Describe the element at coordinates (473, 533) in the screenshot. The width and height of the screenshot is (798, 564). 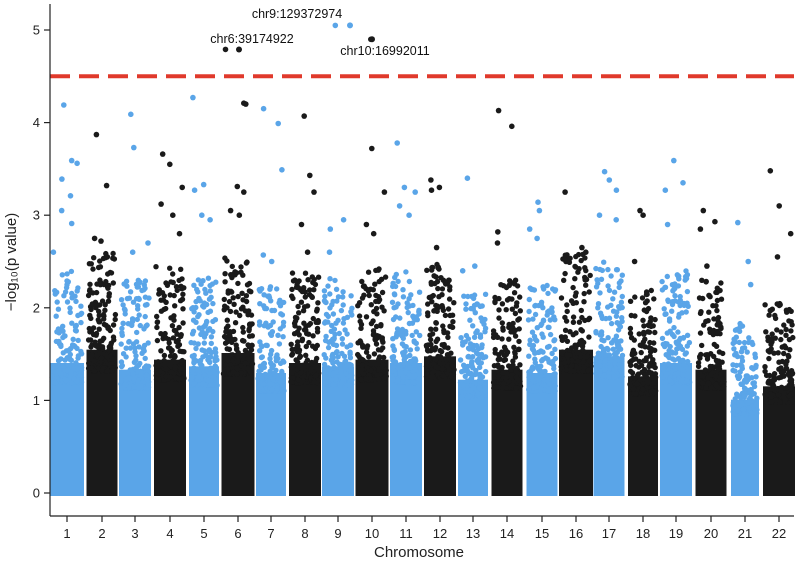
I see `x-tick-label: 13` at that location.